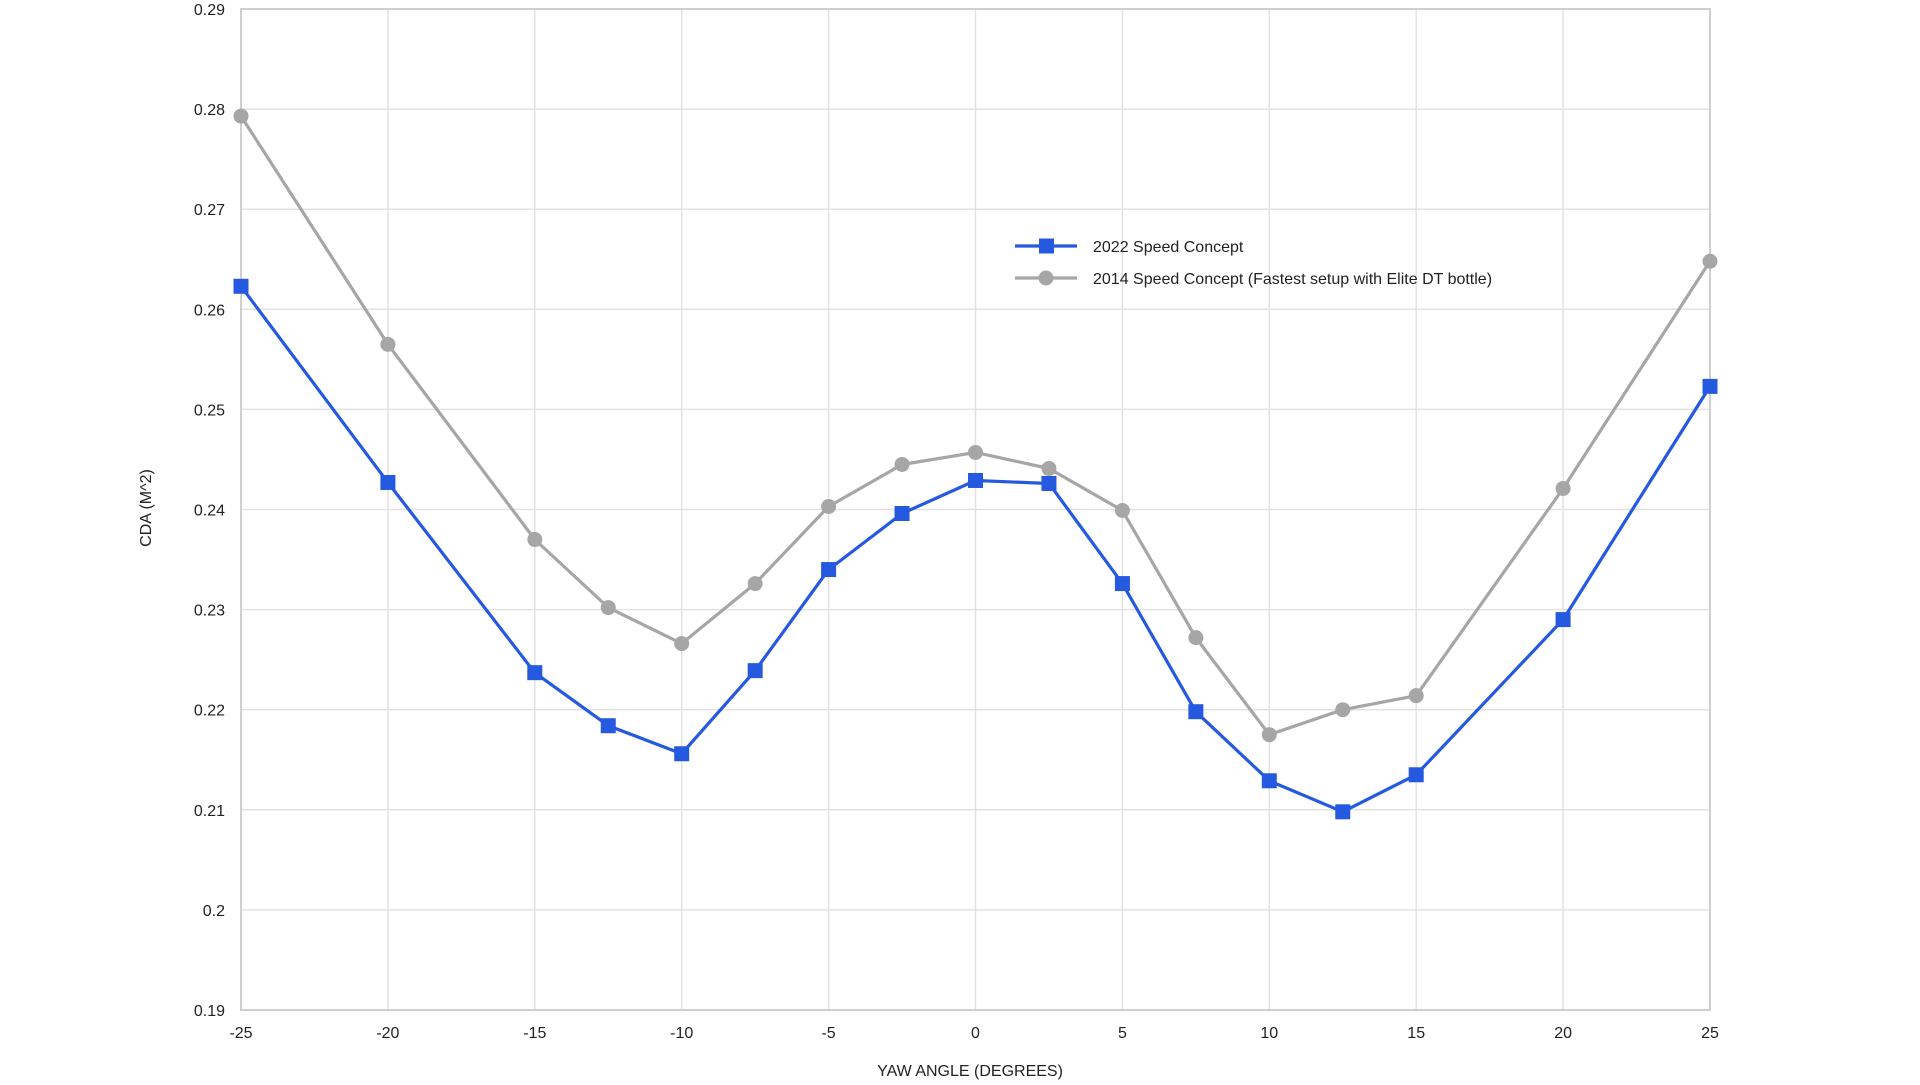 This screenshot has height=1085, width=1920. What do you see at coordinates (209, 110) in the screenshot?
I see `y-tick-label: 0.28` at bounding box center [209, 110].